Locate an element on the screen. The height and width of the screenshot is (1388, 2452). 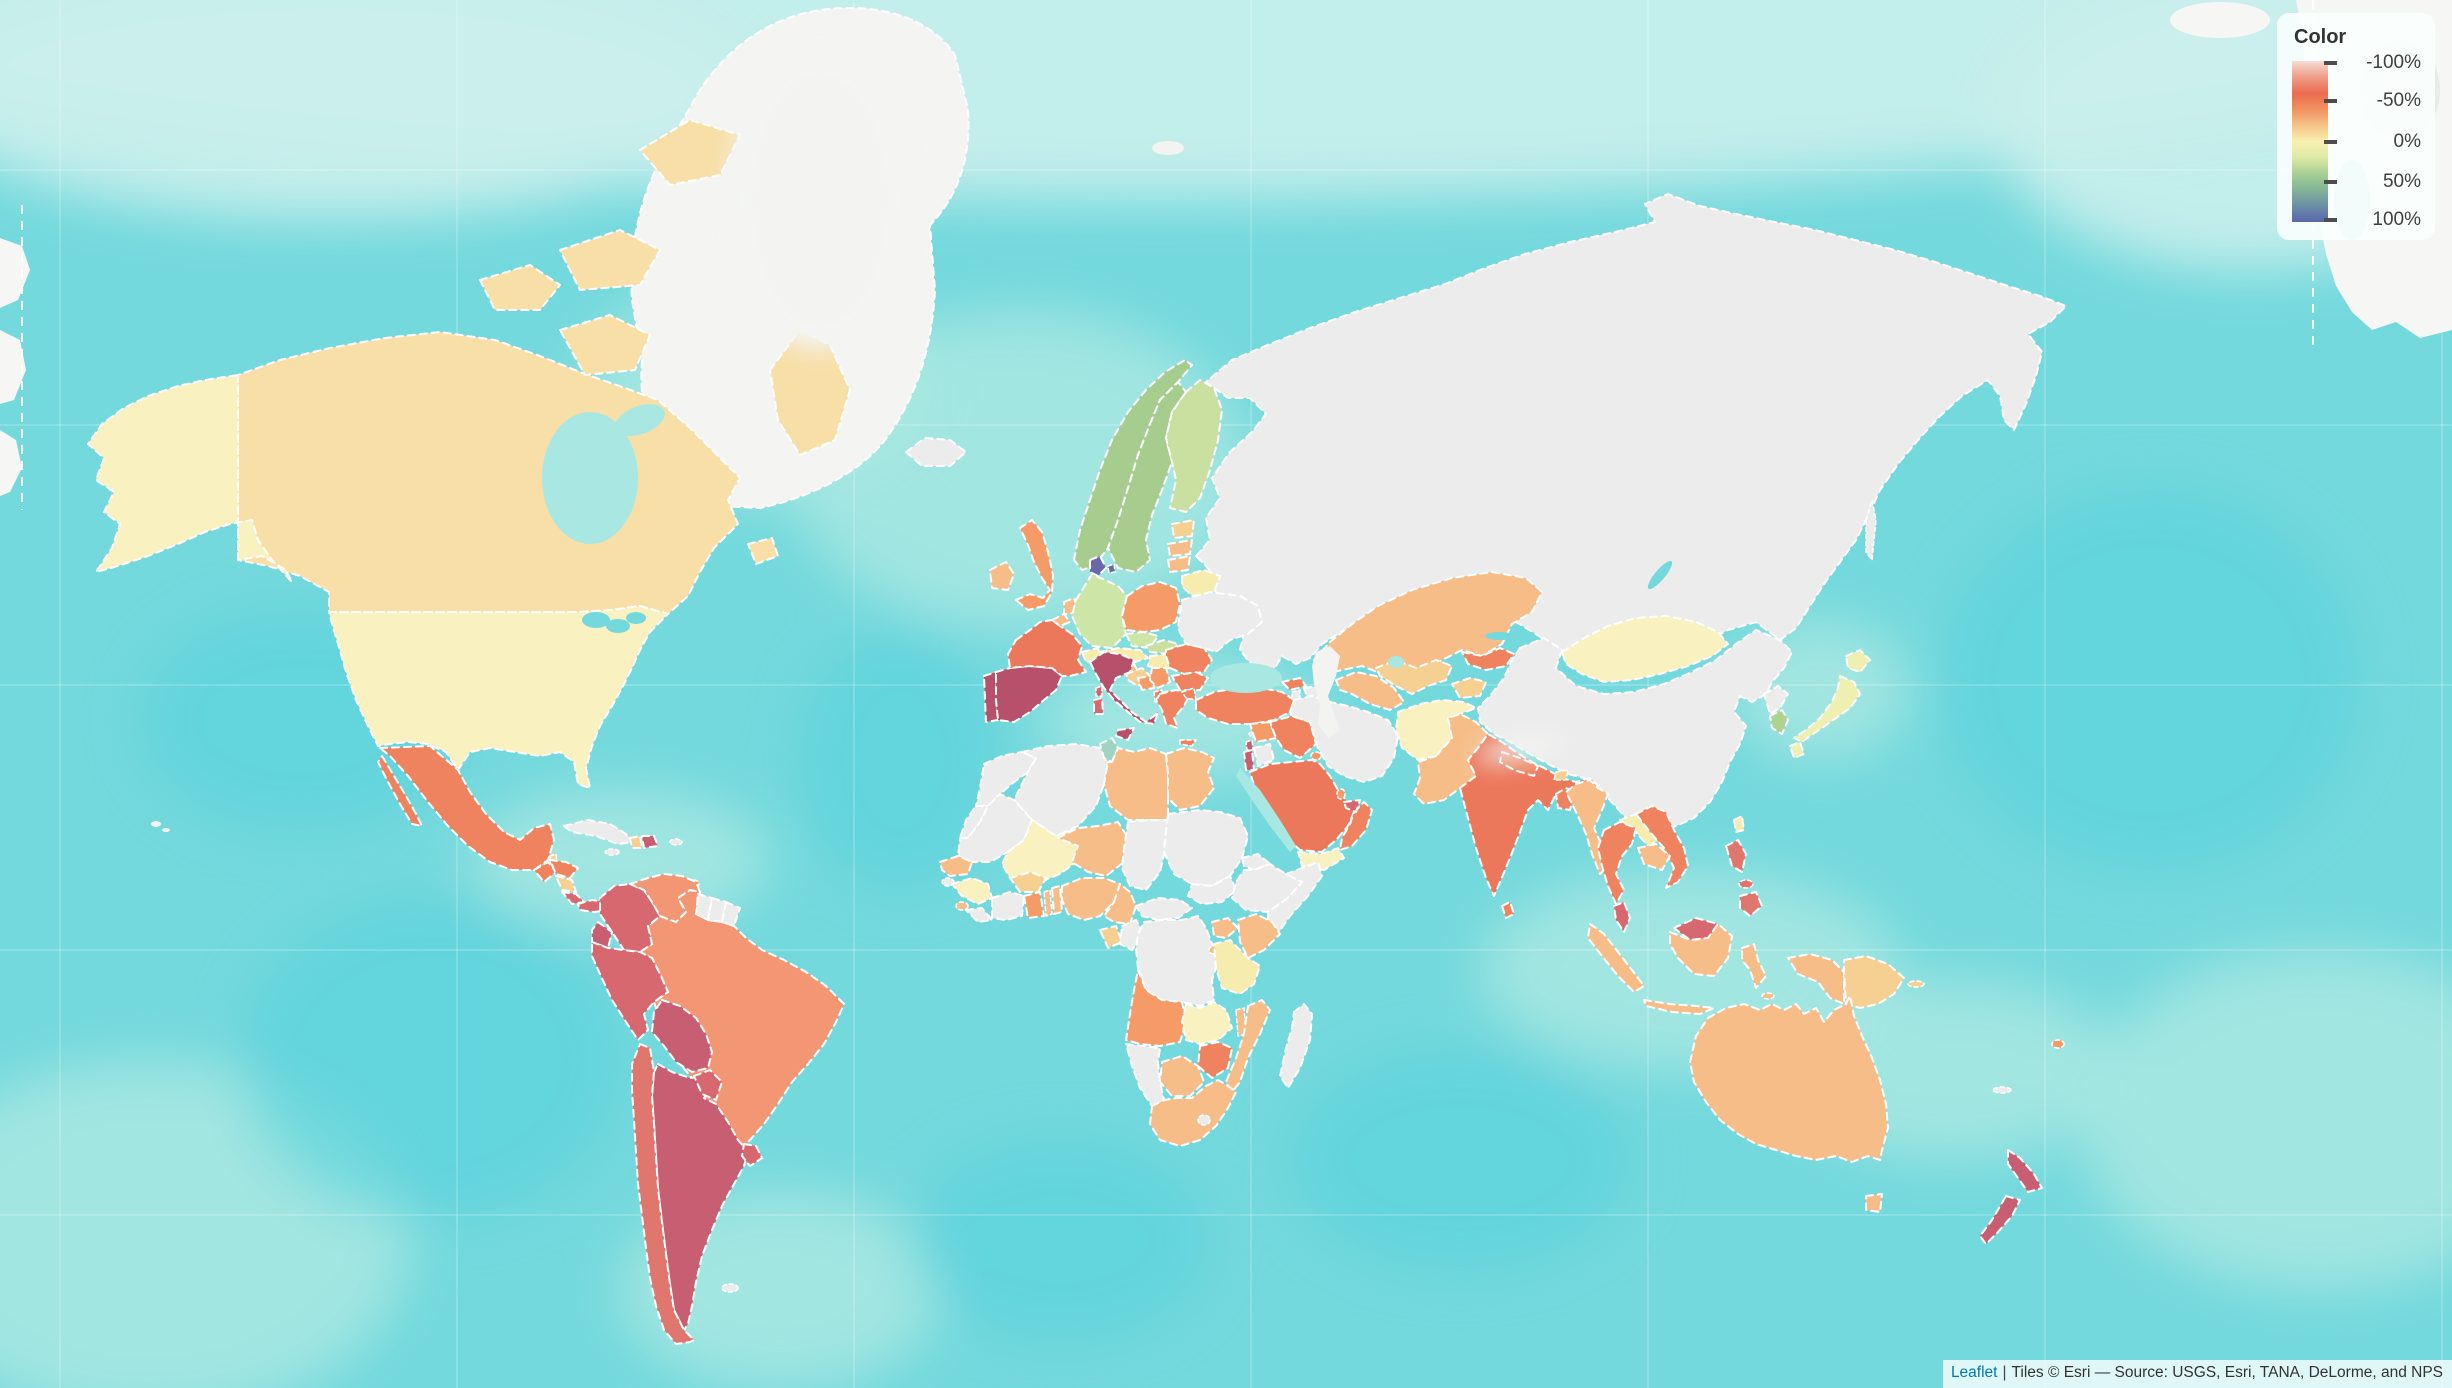
country-puertorico is located at coordinates (676, 842).